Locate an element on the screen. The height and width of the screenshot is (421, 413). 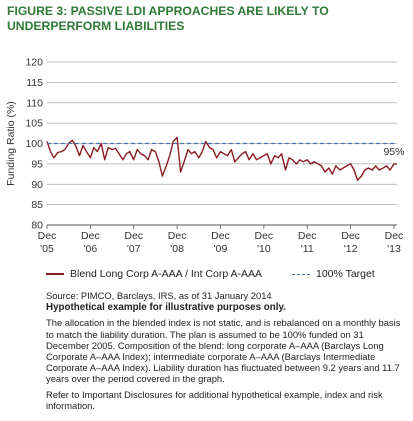
y-axis-ticks: 80 85 90 95 100 105 110 115 120 is located at coordinates (34, 144).